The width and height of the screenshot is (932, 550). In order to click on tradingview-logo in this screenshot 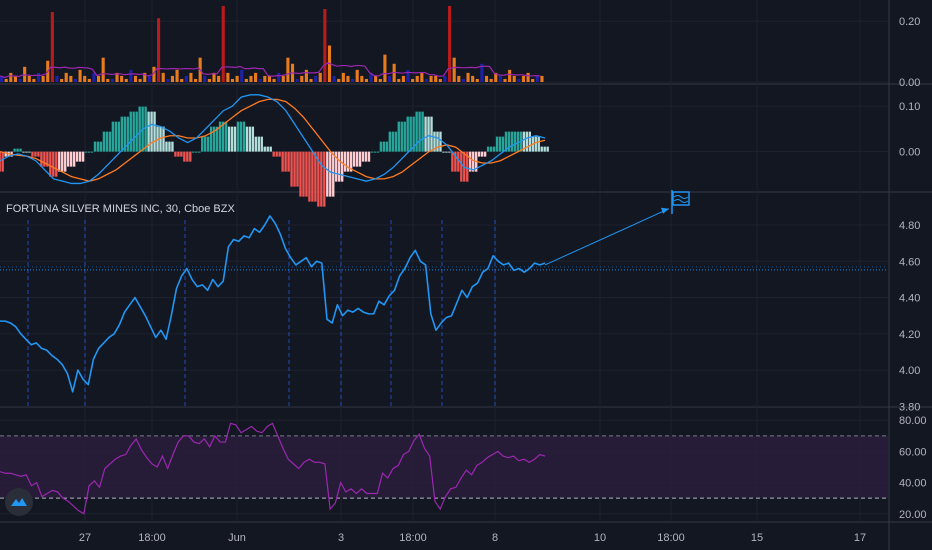, I will do `click(19, 502)`.